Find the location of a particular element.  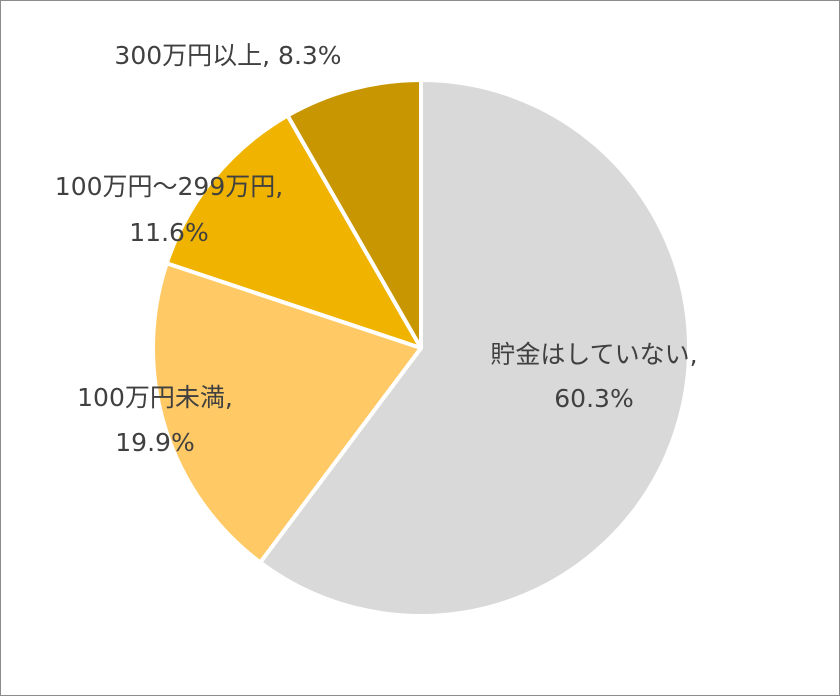

slice-label-3m-plus: 300万円以上, 8.3% is located at coordinates (227, 55).